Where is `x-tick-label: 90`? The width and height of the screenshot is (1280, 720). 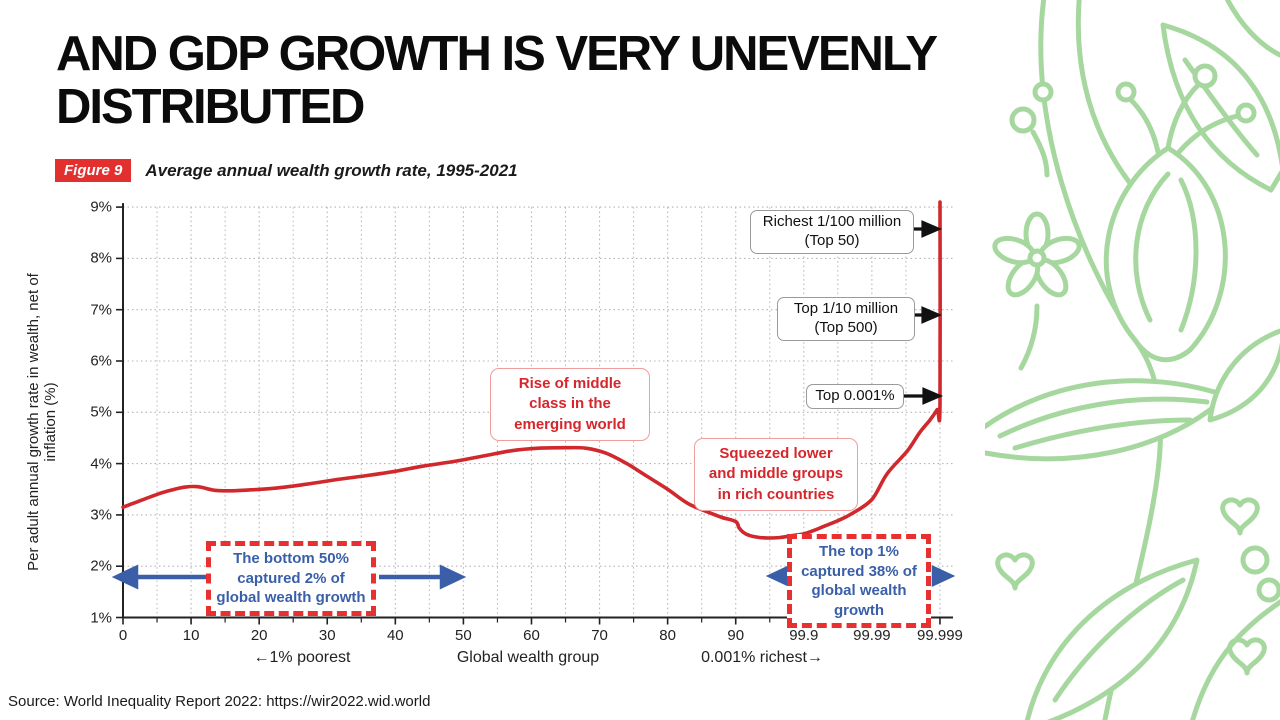
x-tick-label: 90 is located at coordinates (736, 635).